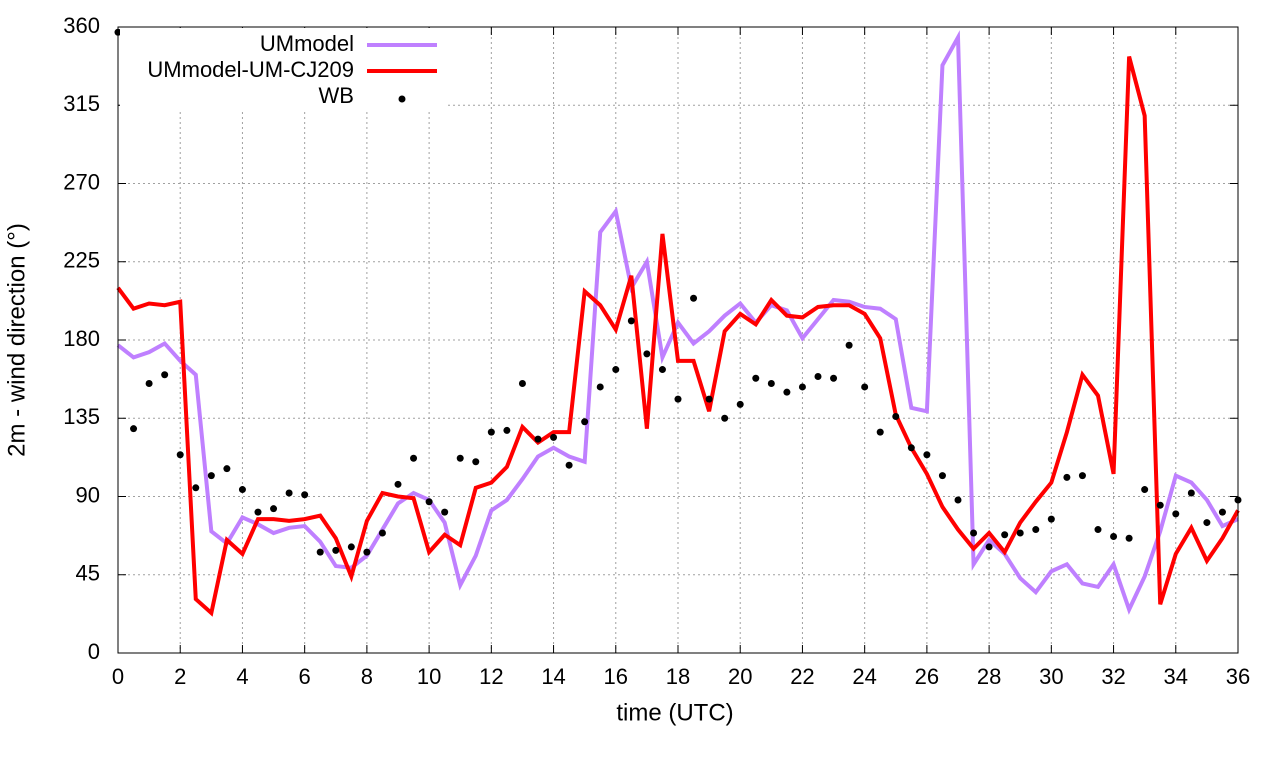  I want to click on x-tick-label: 14, so click(553, 676).